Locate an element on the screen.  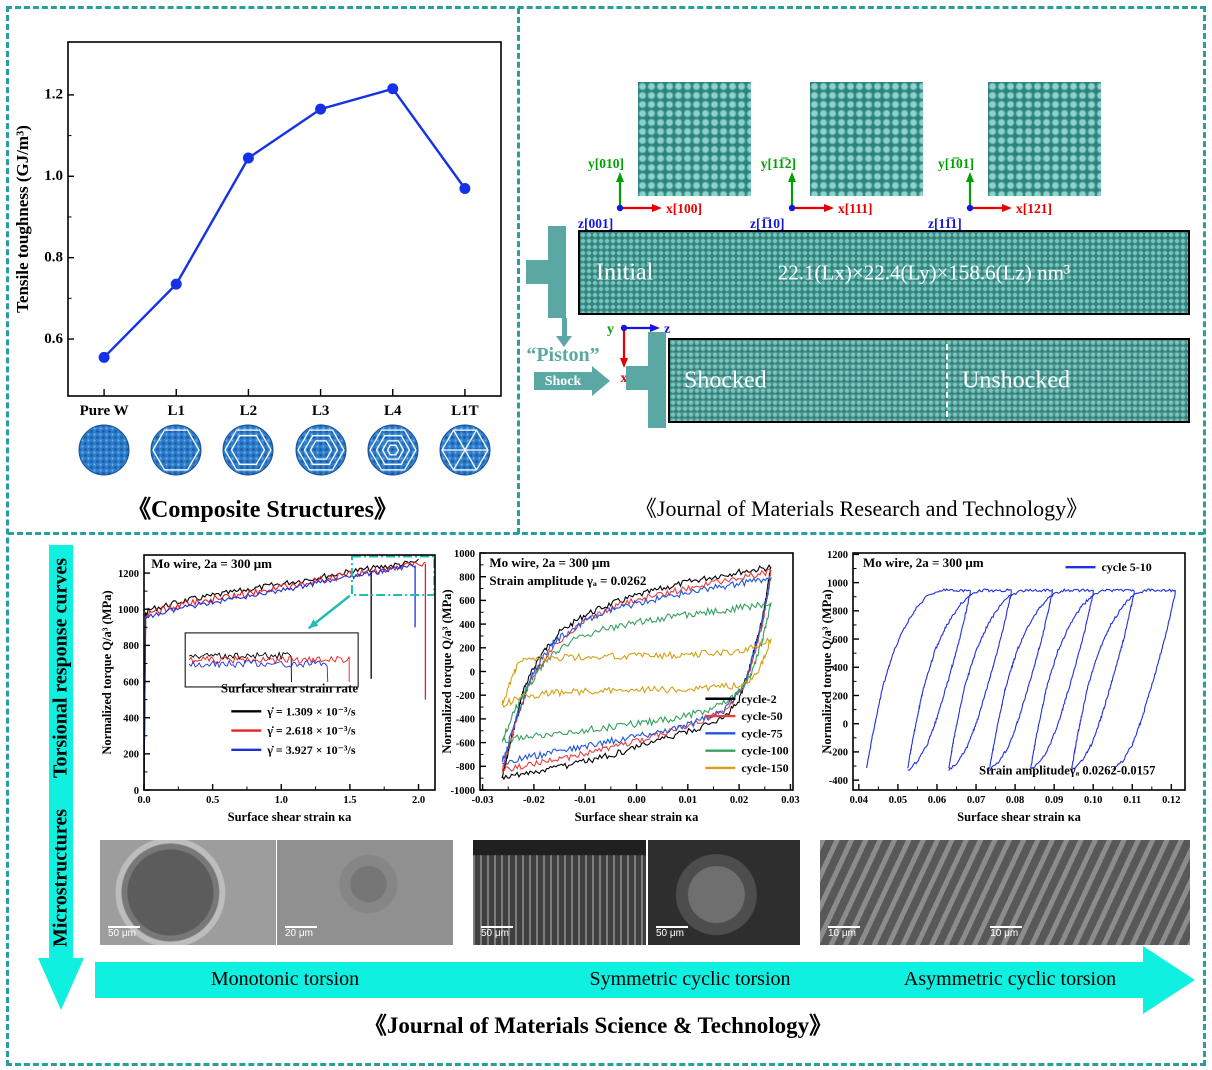
shock-front-divider is located at coordinates (947, 380).